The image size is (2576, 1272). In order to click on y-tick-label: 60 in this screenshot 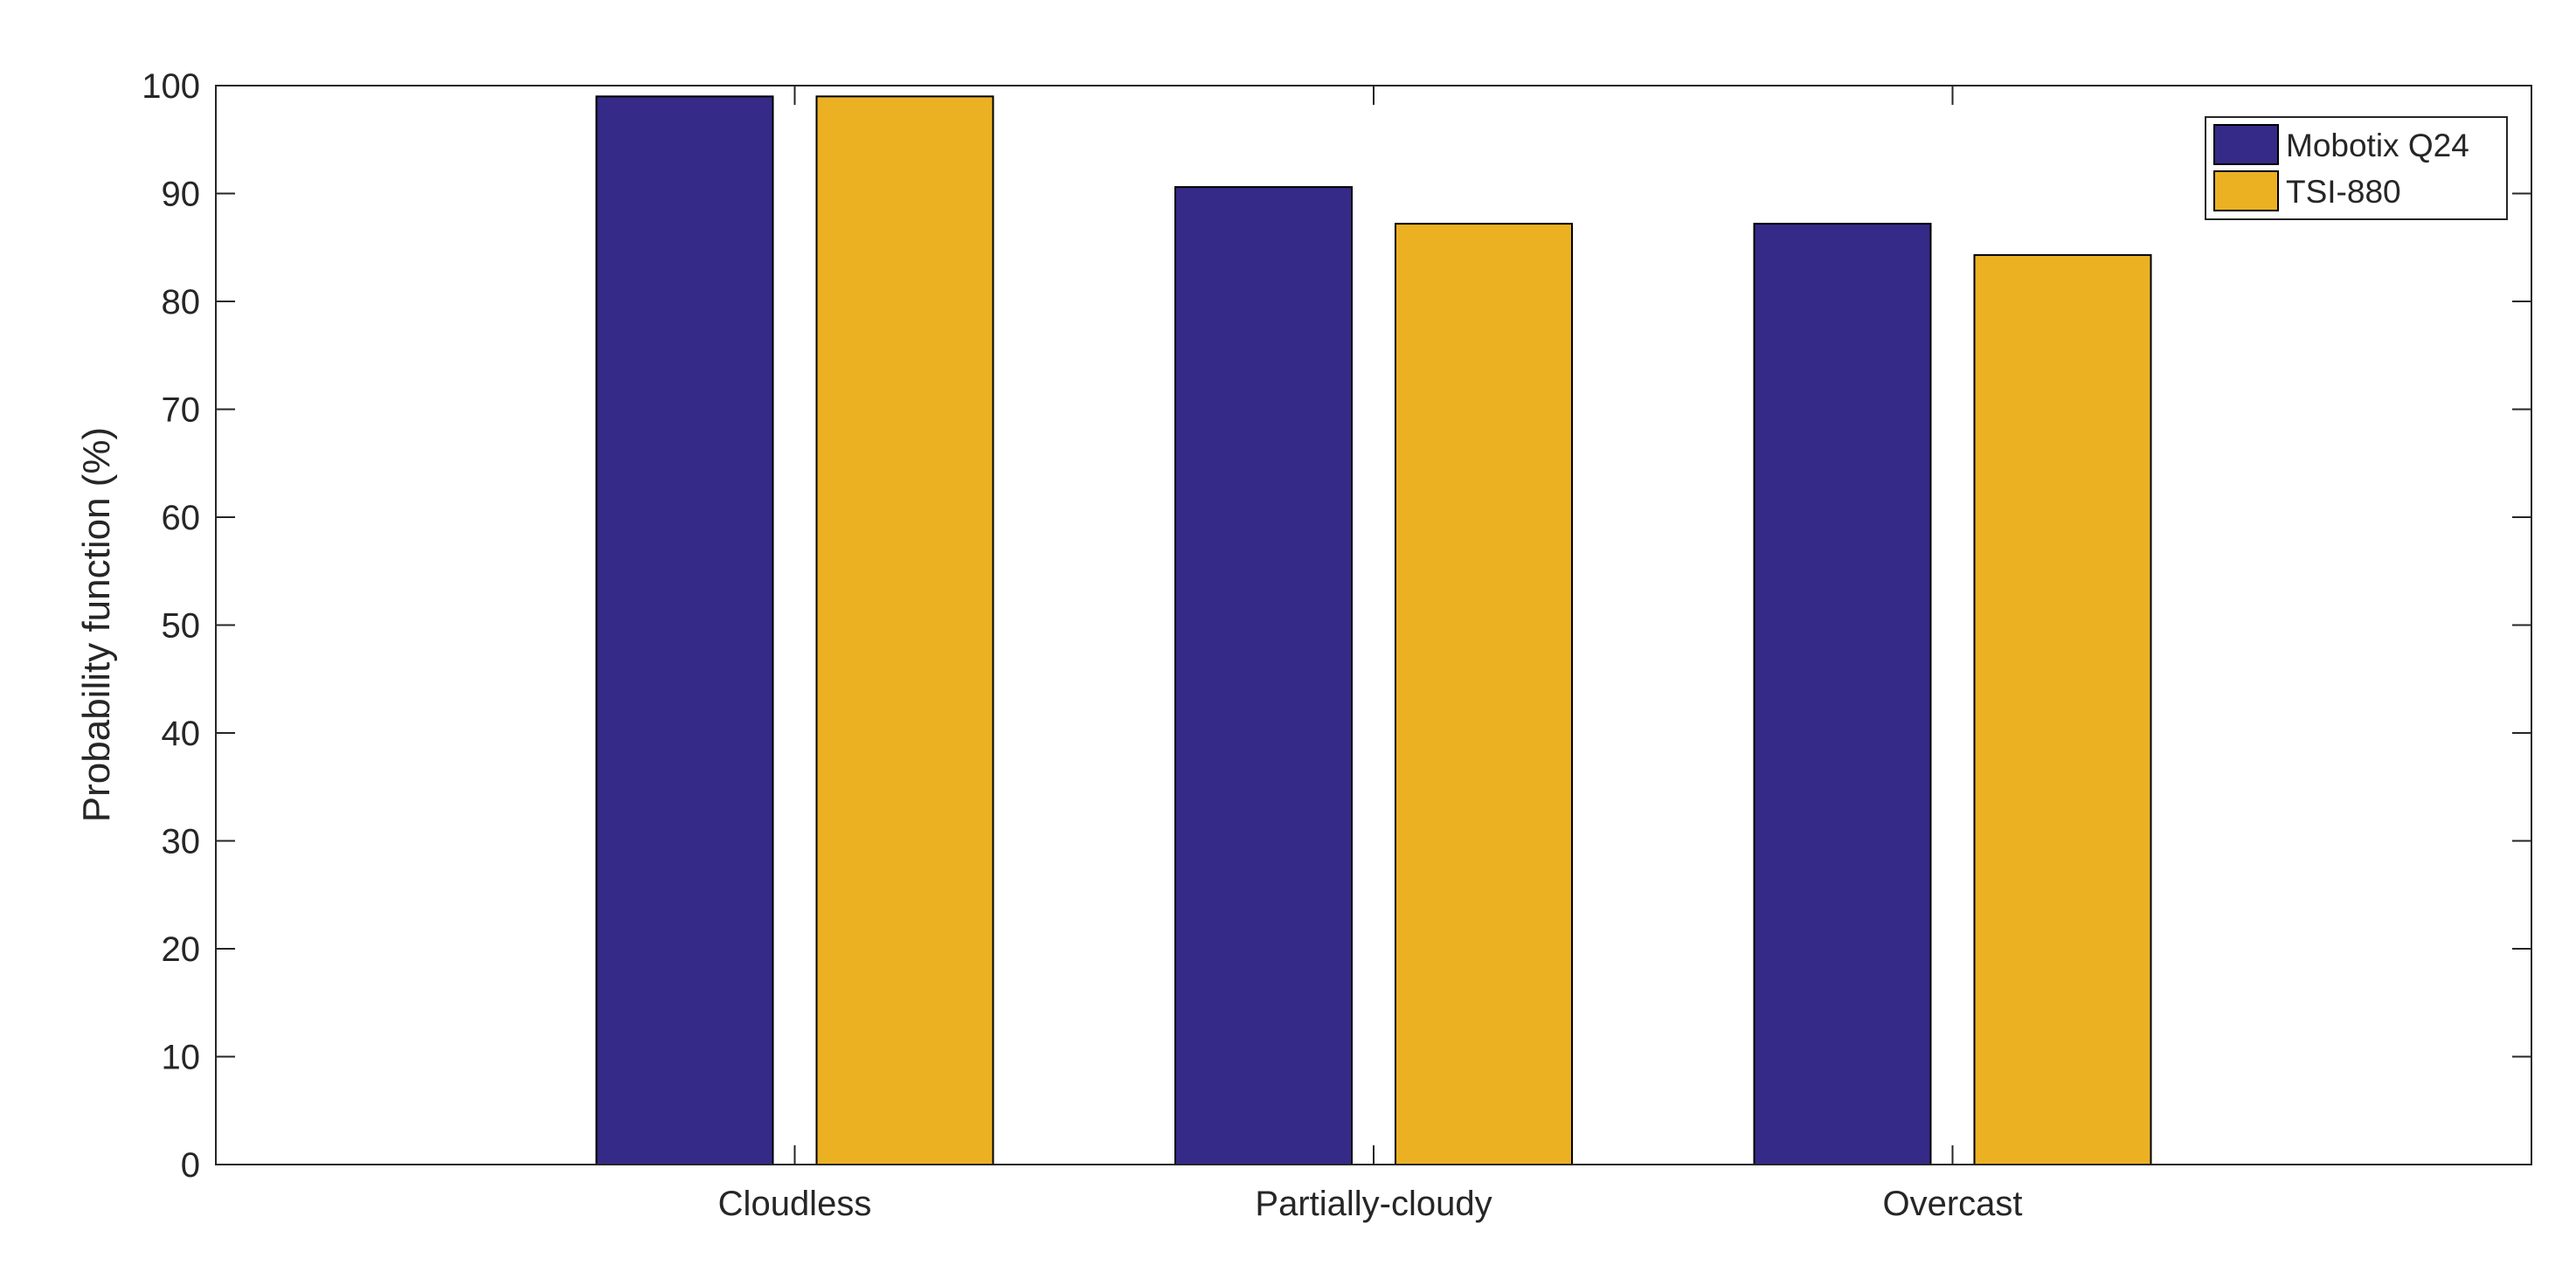, I will do `click(181, 518)`.